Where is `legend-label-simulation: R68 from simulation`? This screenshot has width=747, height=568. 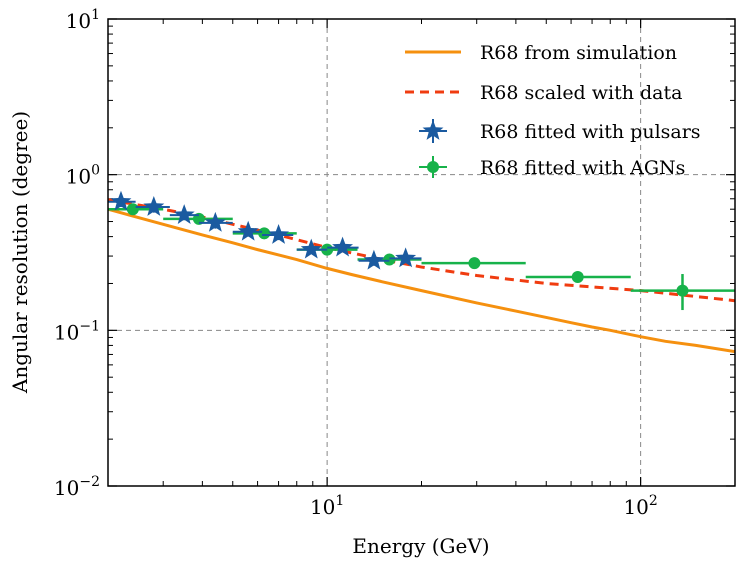
legend-label-simulation: R68 from simulation is located at coordinates (578, 53).